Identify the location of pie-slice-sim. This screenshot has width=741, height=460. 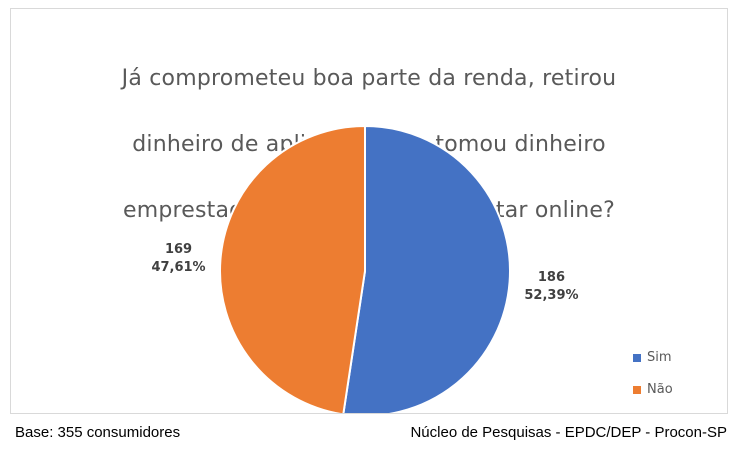
(426, 268).